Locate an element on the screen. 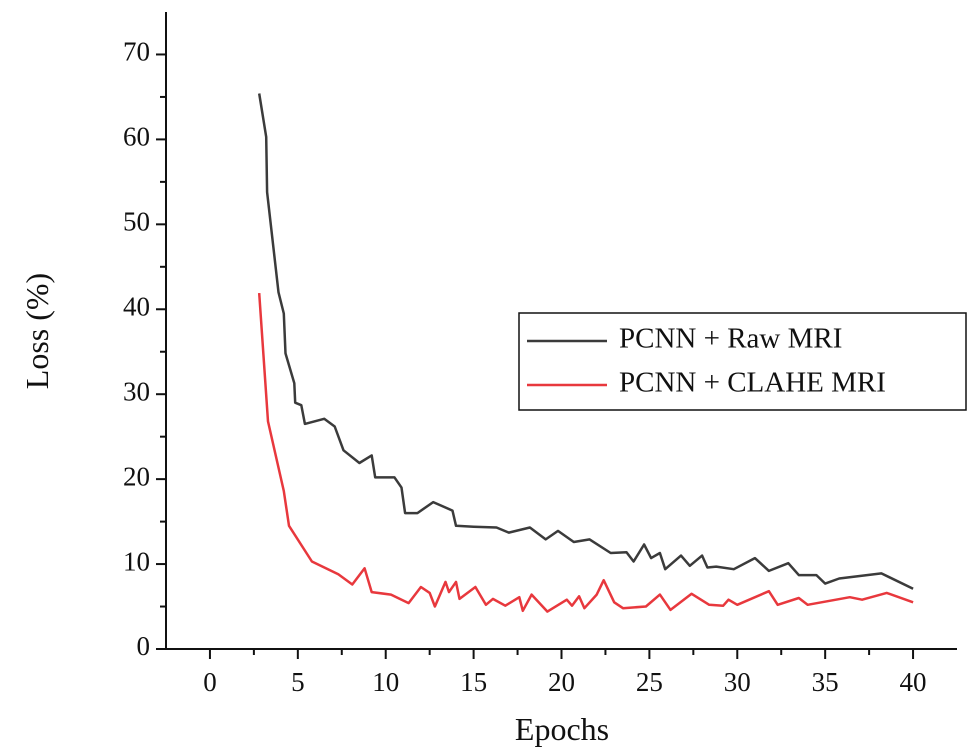  y-tick-label: 20 is located at coordinates (136, 476).